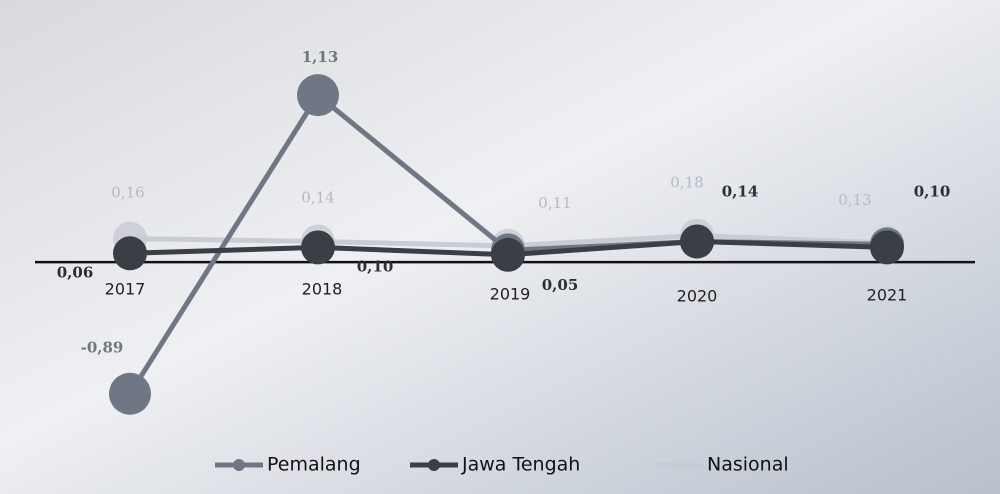 This screenshot has width=1000, height=494. Describe the element at coordinates (125, 289) in the screenshot. I see `x-tick-label: 2017` at that location.